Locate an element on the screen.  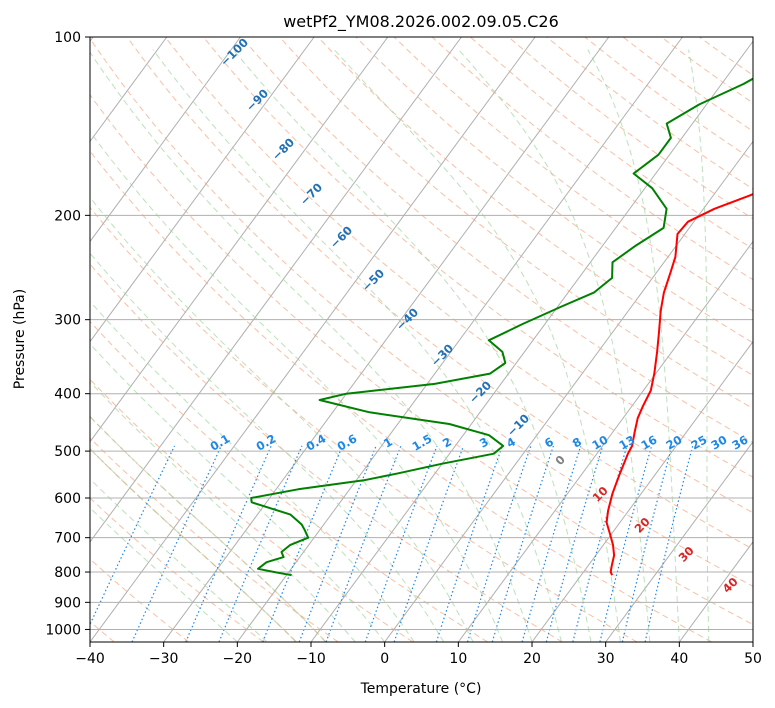
mixing-ratio-label: 13 is located at coordinates (627, 442).